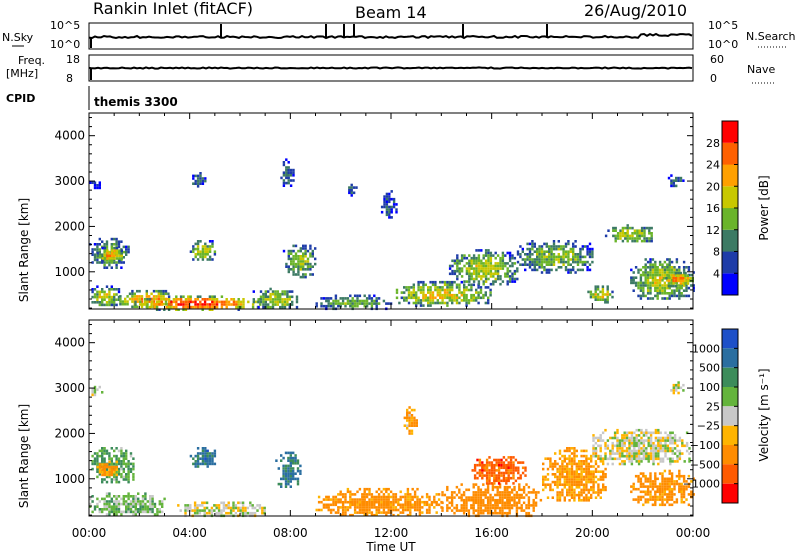 The width and height of the screenshot is (800, 554). Describe the element at coordinates (65, 44) in the screenshot. I see `nsky-tick-bottom: 10^0` at that location.